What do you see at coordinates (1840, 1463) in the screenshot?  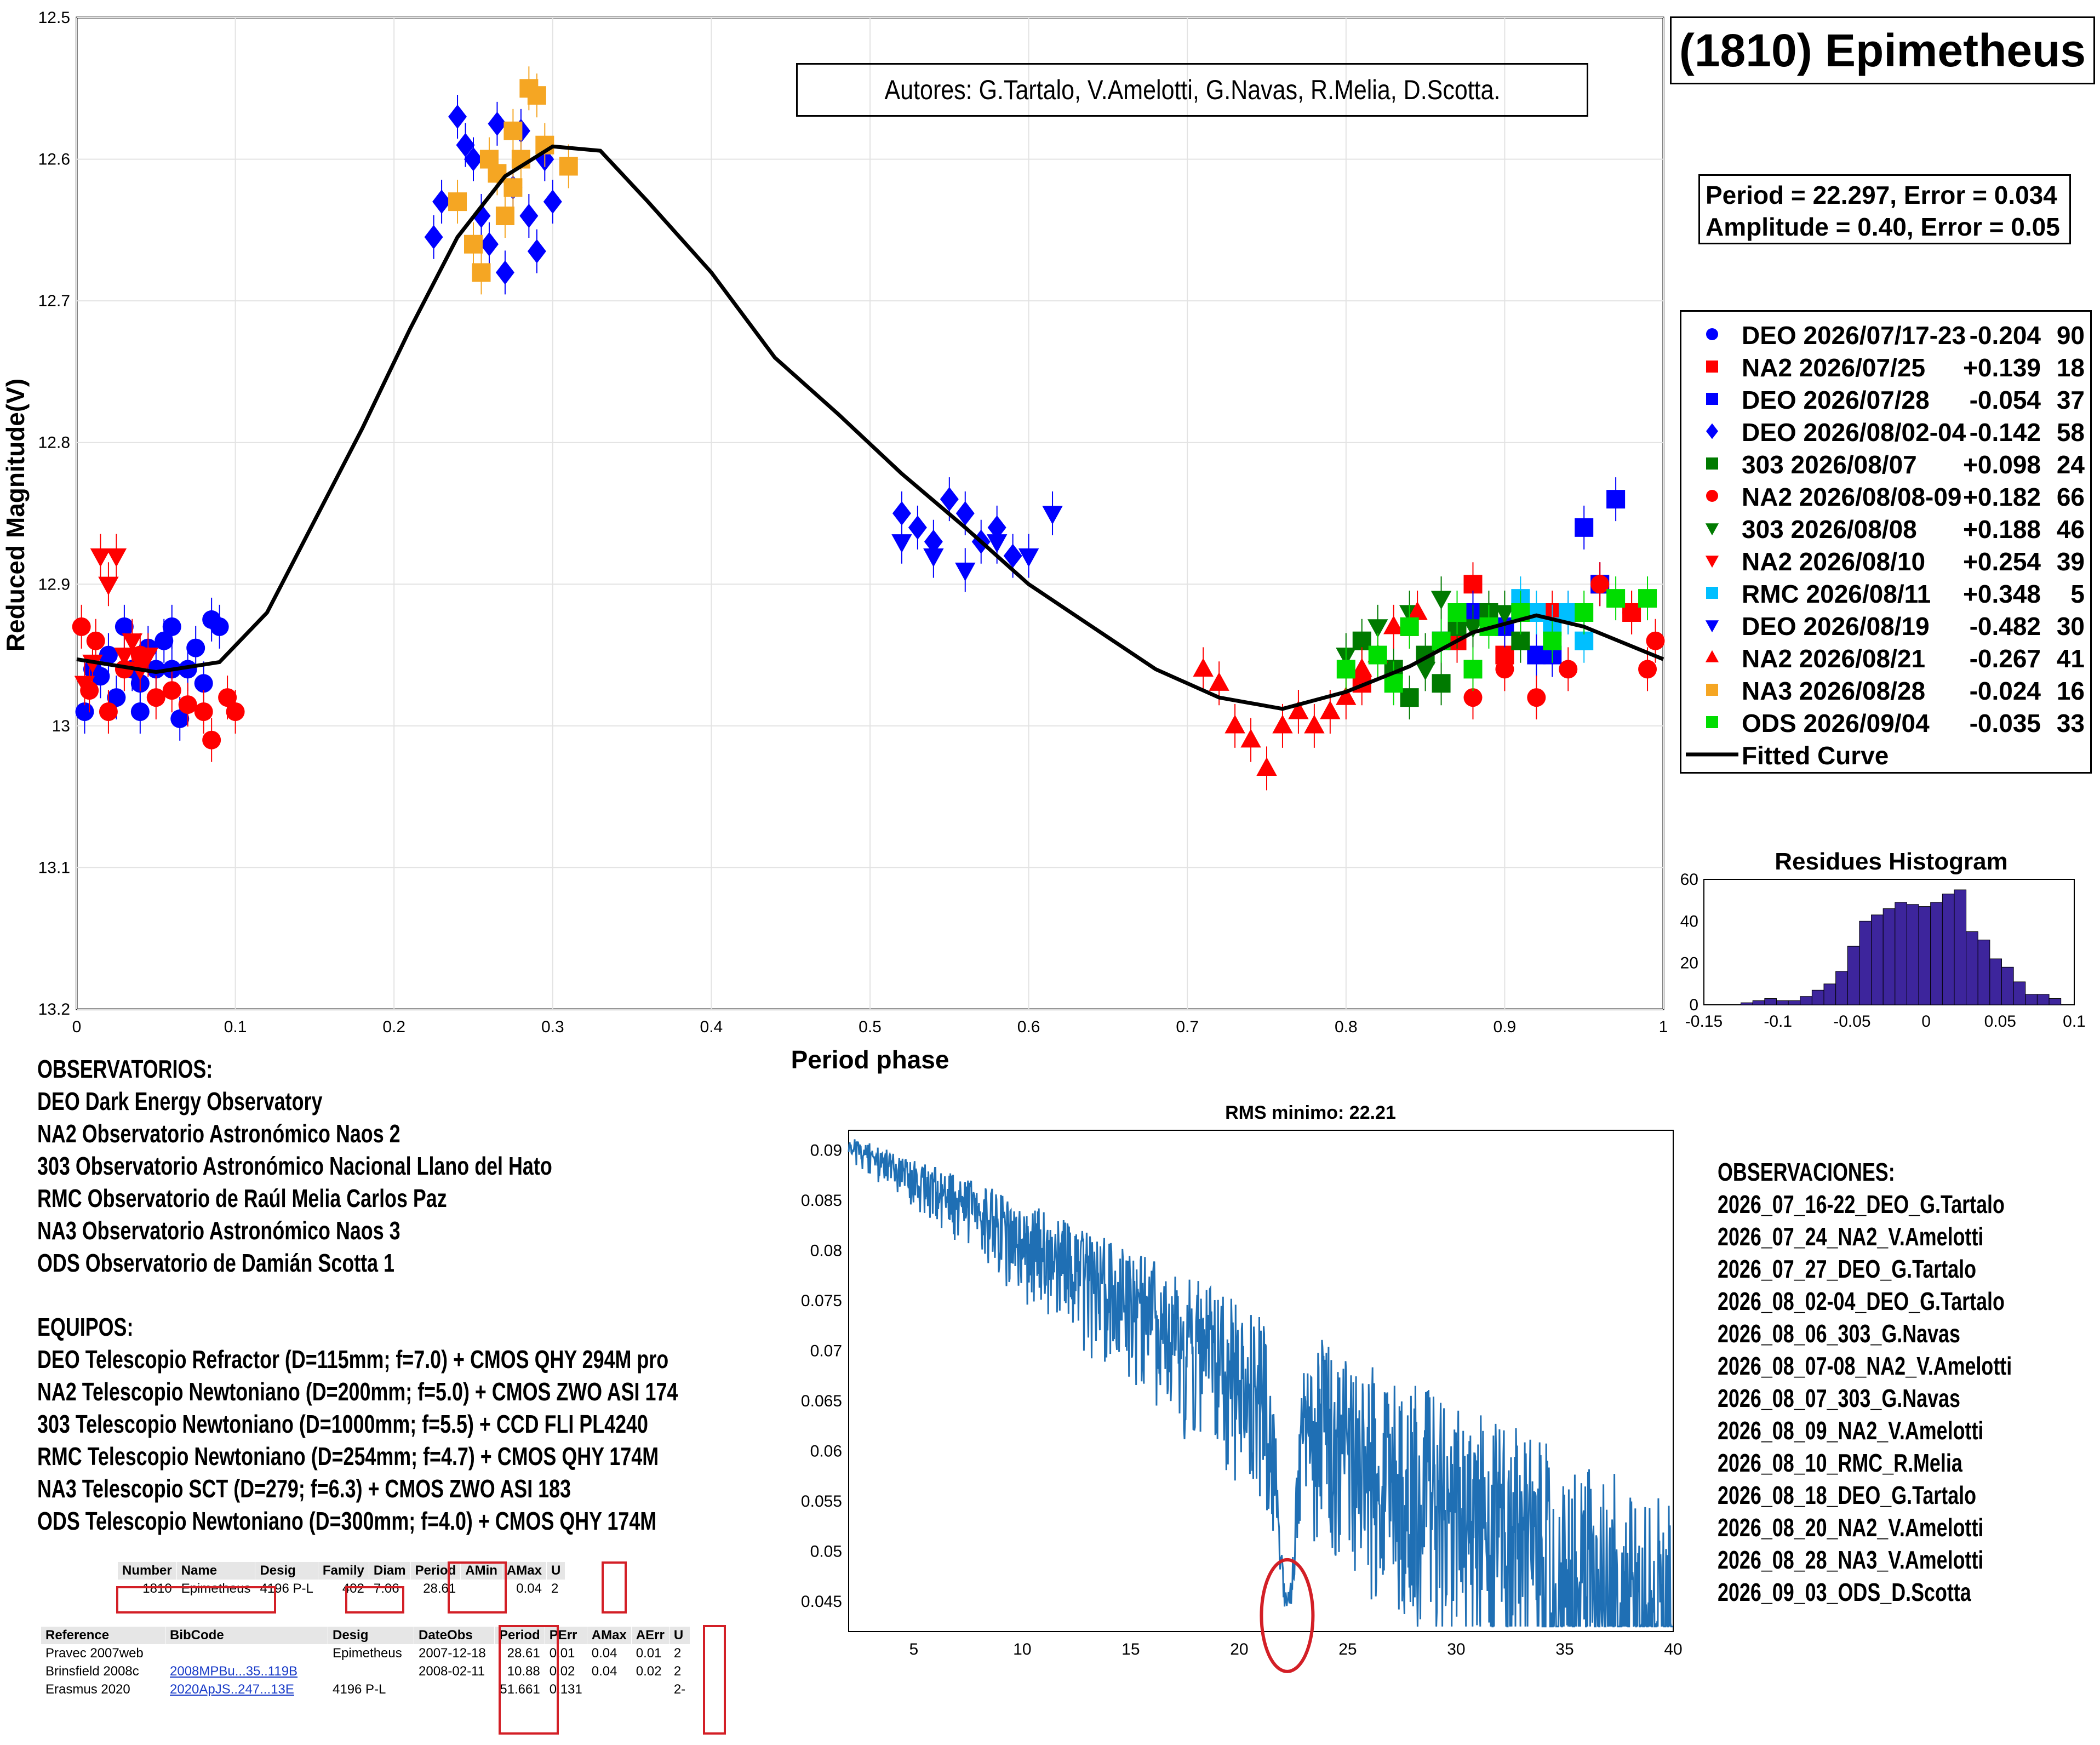 I see `observacion-line: 2026_08_10_RMC_R.Melia` at bounding box center [1840, 1463].